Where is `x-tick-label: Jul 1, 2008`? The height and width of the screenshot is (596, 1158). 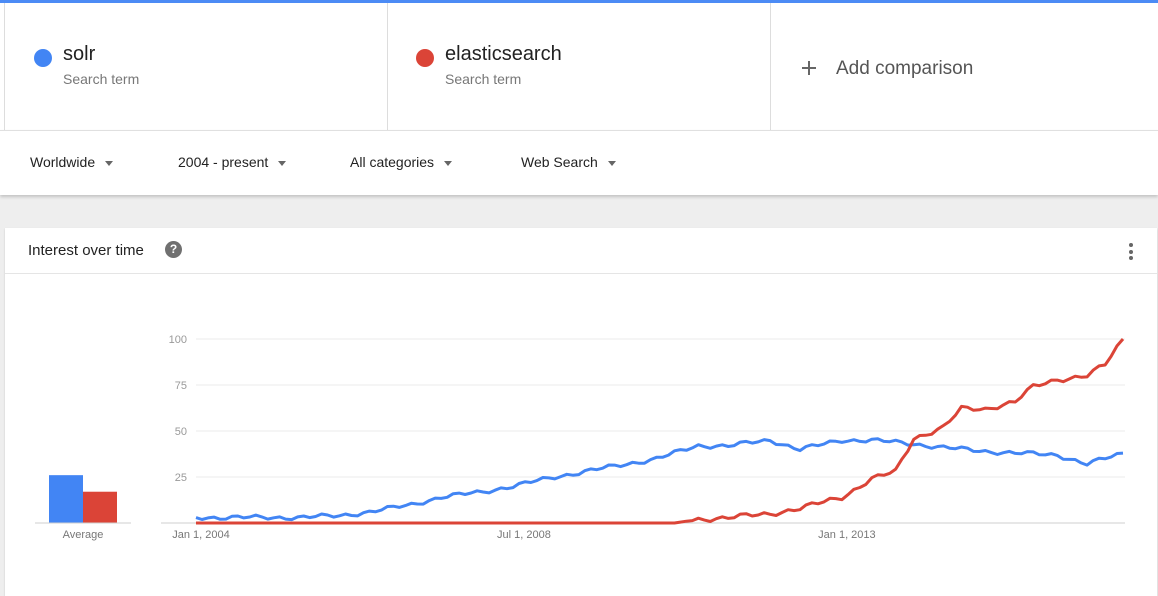
x-tick-label: Jul 1, 2008 is located at coordinates (524, 535).